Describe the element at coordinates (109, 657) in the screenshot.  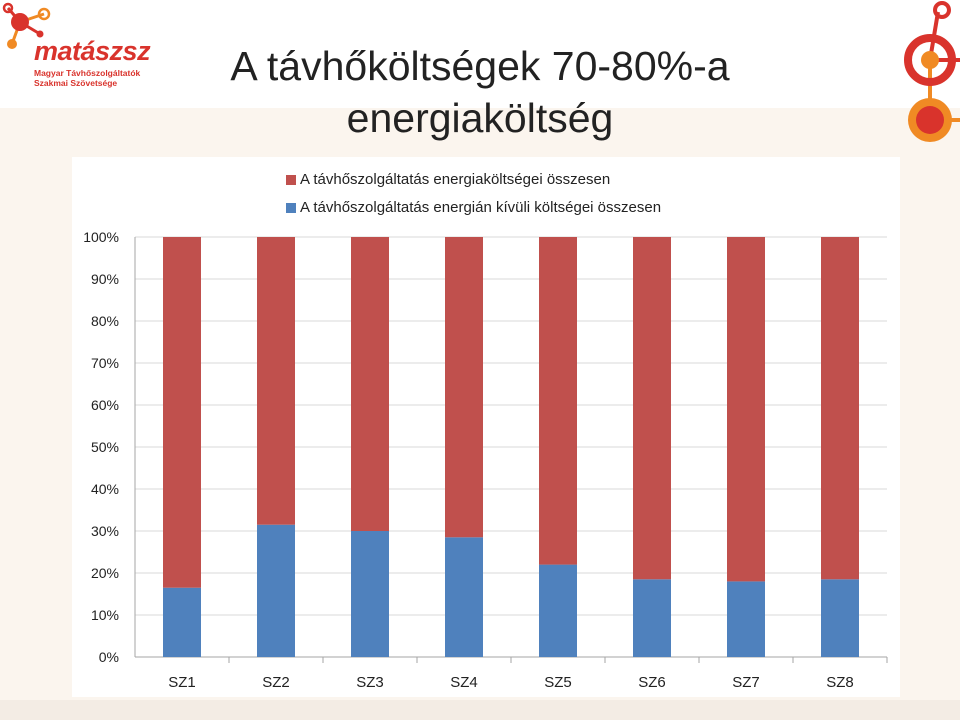
I see `y-tick-label: 0%` at that location.